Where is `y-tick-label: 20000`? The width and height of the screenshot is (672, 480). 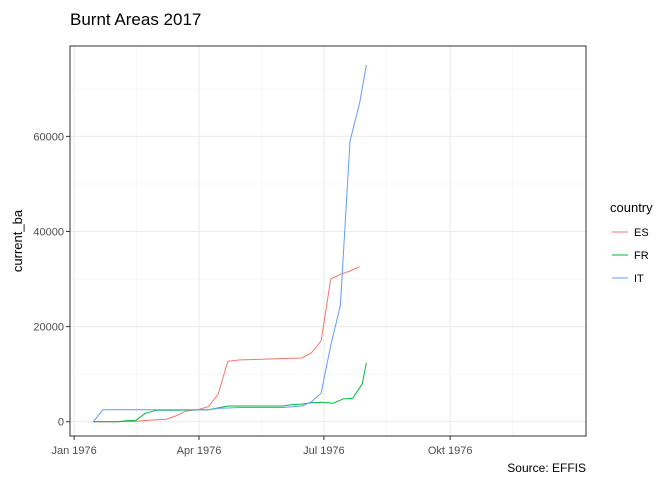 y-tick-label: 20000 is located at coordinates (48, 328).